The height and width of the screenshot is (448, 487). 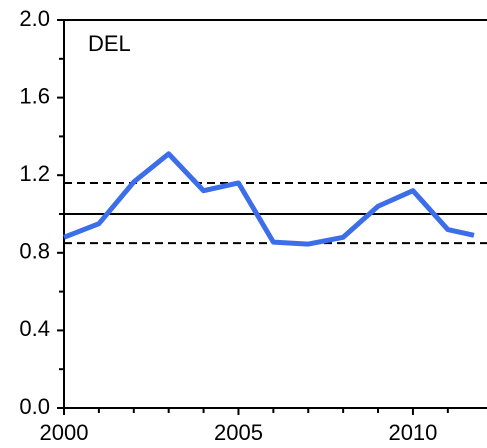 What do you see at coordinates (34, 251) in the screenshot?
I see `y-tick-label: 0.8` at bounding box center [34, 251].